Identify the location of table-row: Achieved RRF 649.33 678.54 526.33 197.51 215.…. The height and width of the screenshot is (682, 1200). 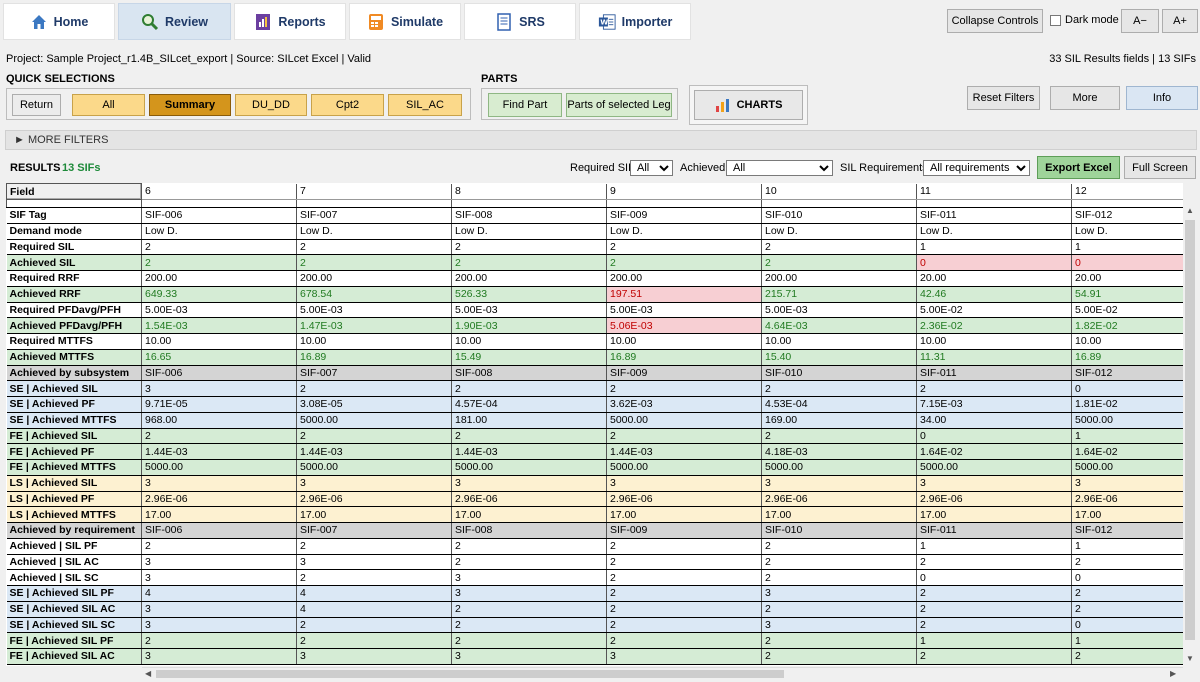
(594, 294).